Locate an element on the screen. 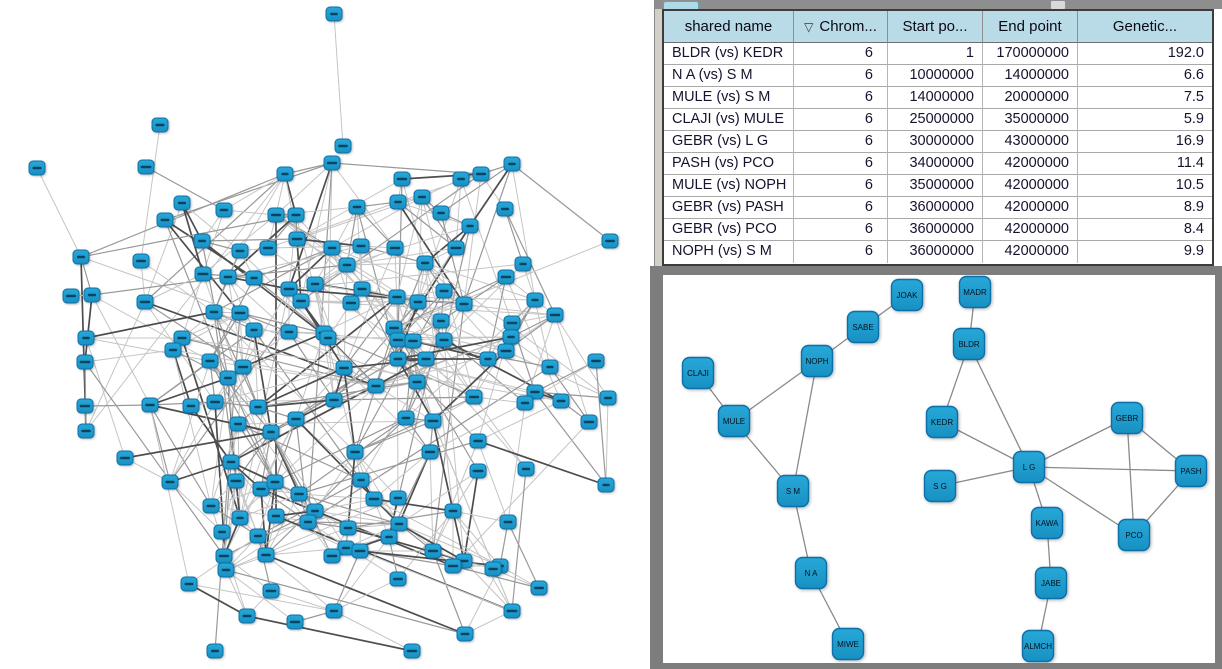  network-node-madr: MADR is located at coordinates (975, 292).